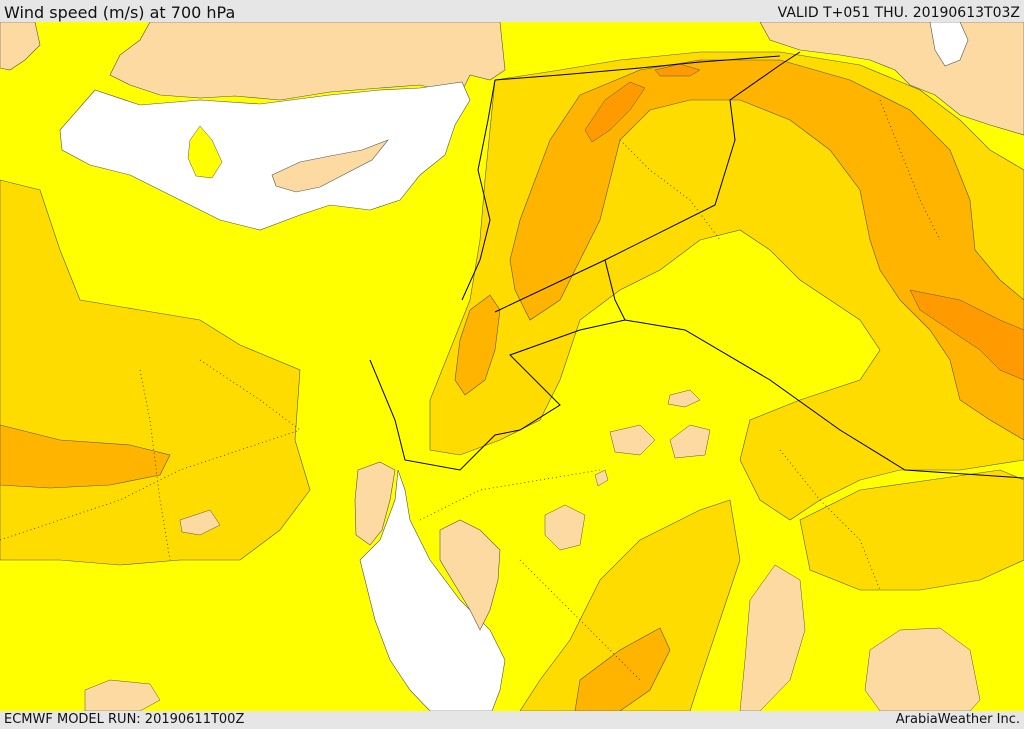  What do you see at coordinates (330, 166) in the screenshot?
I see `land-cyprus-overlay` at bounding box center [330, 166].